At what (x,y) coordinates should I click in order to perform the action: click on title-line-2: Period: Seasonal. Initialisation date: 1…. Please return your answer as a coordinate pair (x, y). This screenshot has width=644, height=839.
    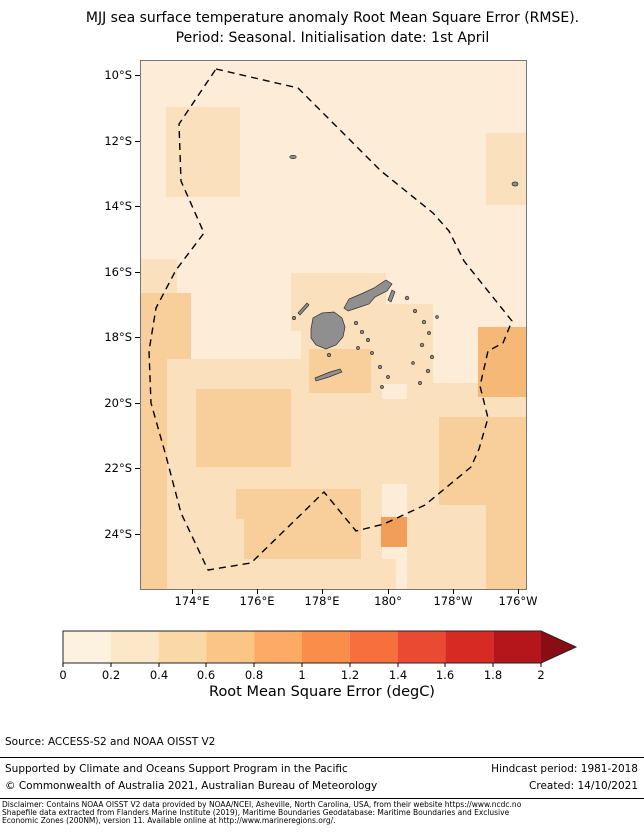
    Looking at the image, I should click on (332, 38).